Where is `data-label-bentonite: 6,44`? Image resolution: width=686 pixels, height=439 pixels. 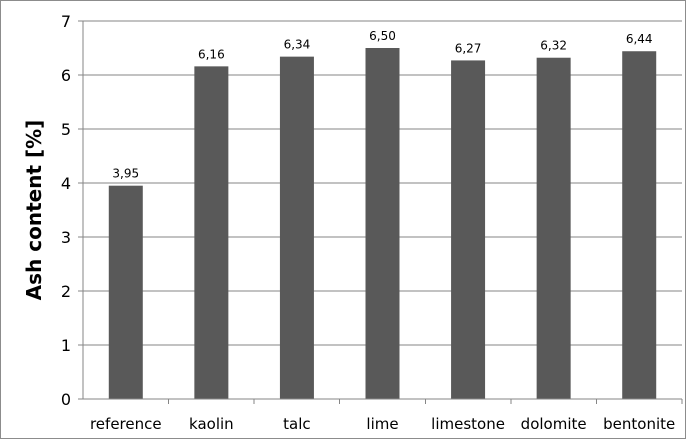 data-label-bentonite: 6,44 is located at coordinates (639, 39).